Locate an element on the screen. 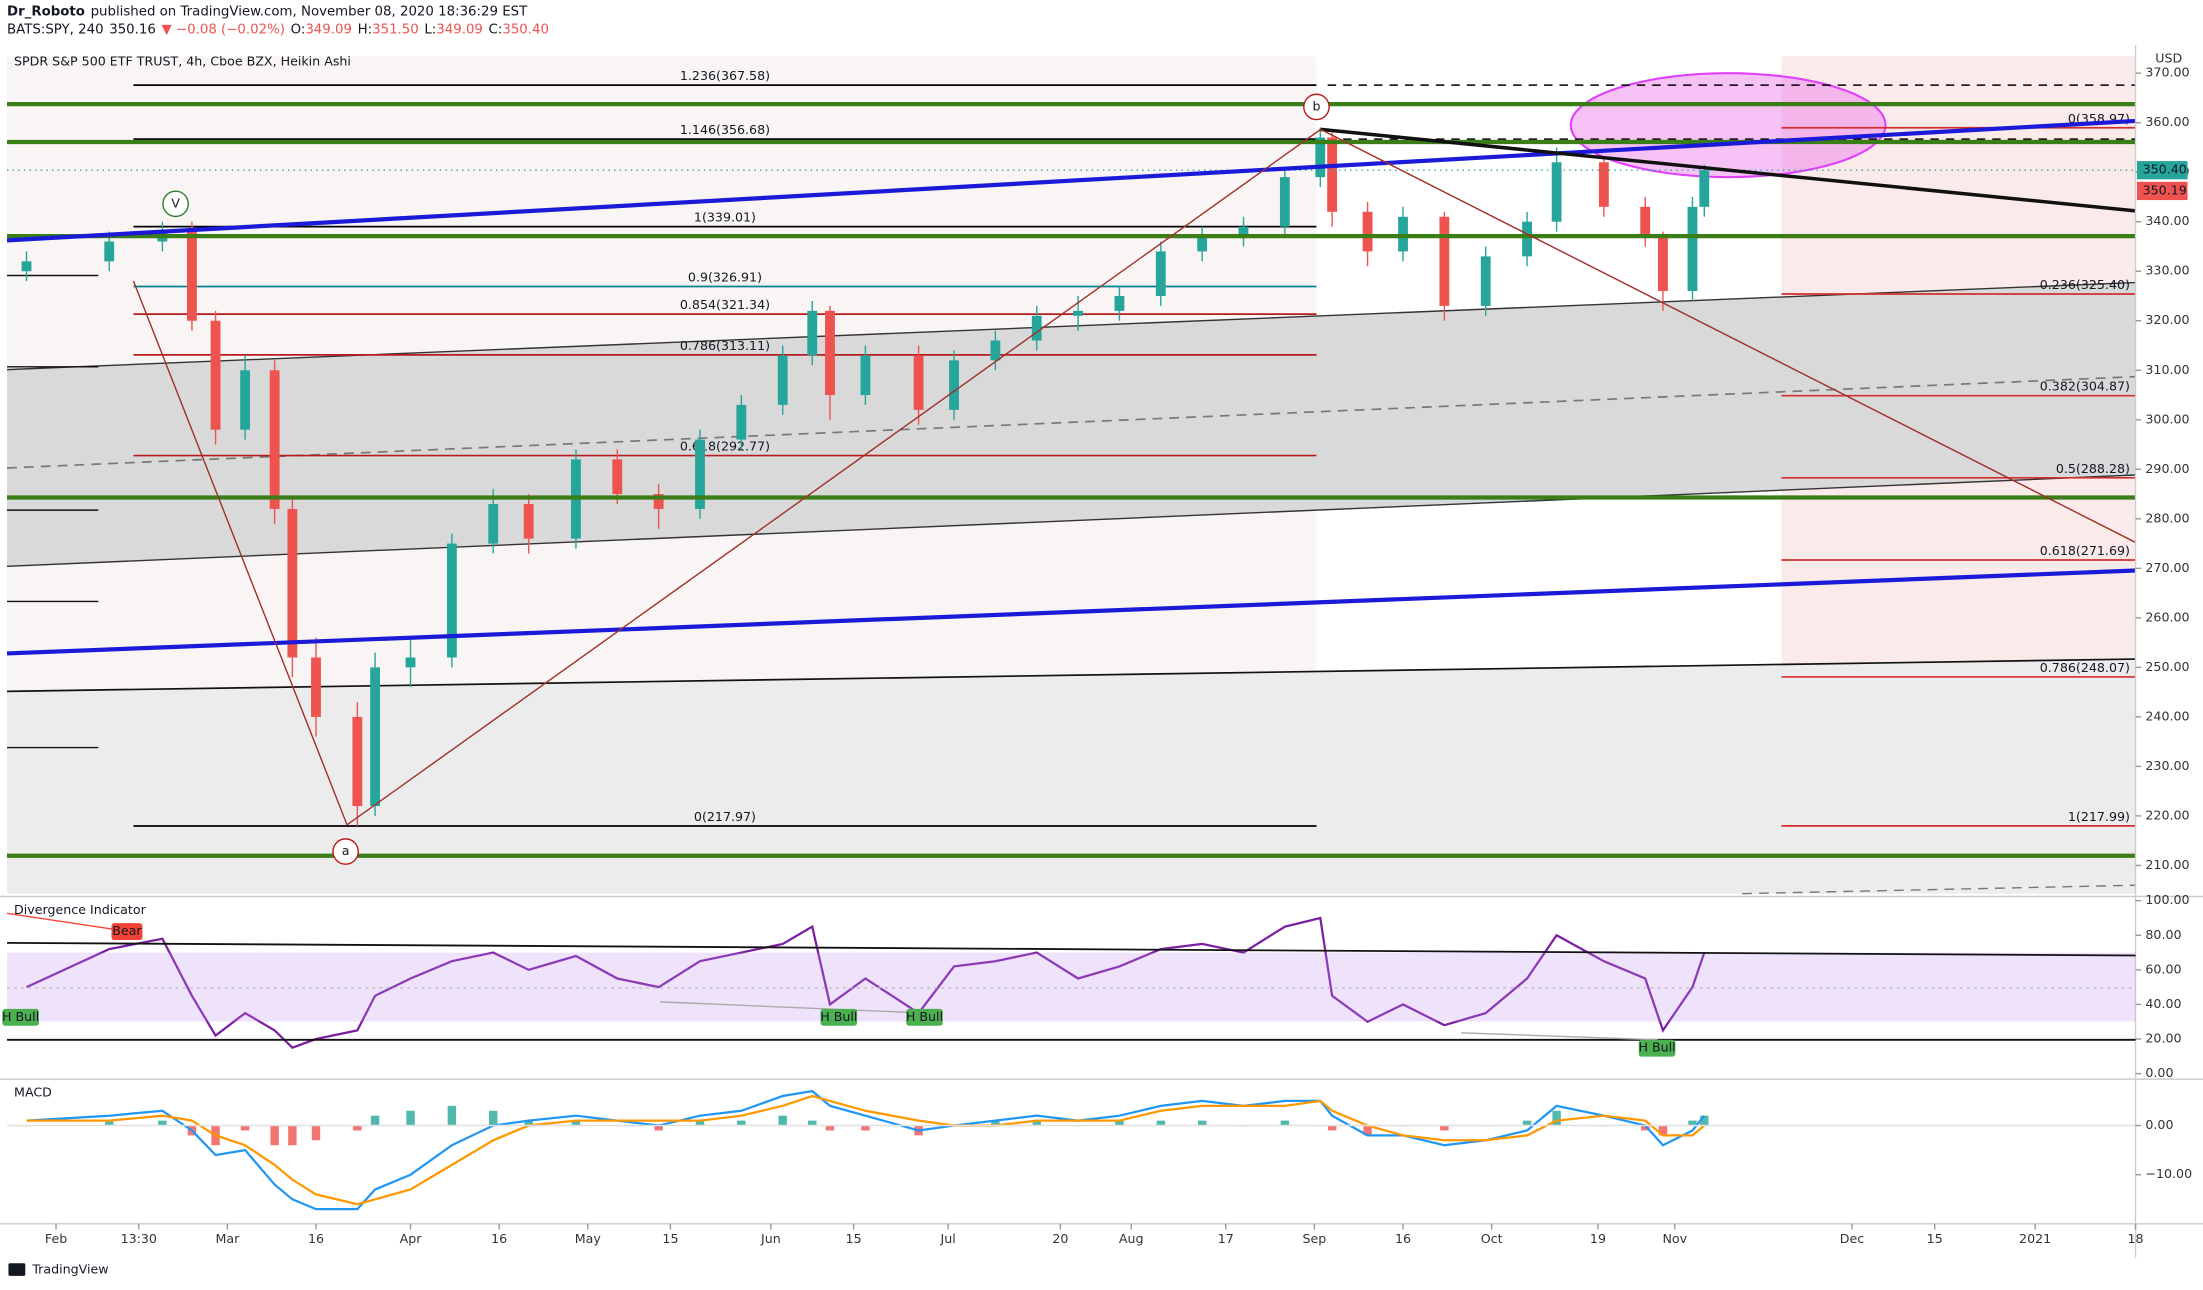 This screenshot has width=2203, height=1290. y-tick-label: 230.00 is located at coordinates (2167, 765).